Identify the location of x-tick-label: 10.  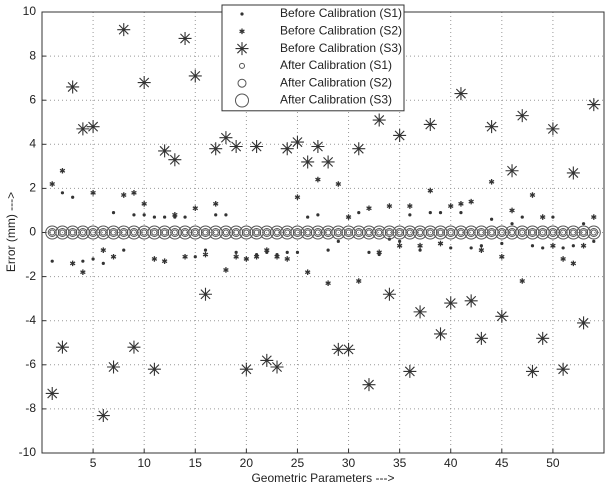
(145, 463).